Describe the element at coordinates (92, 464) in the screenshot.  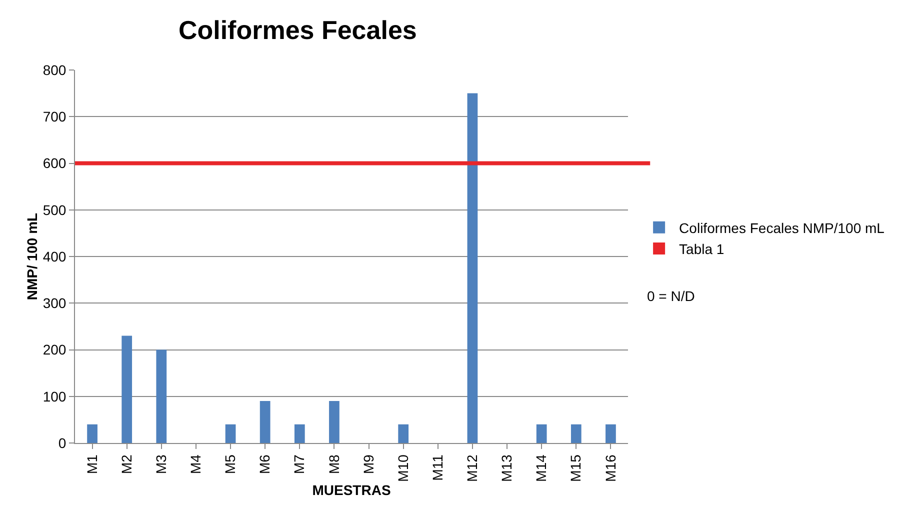
I see `x-tick-label: M1` at that location.